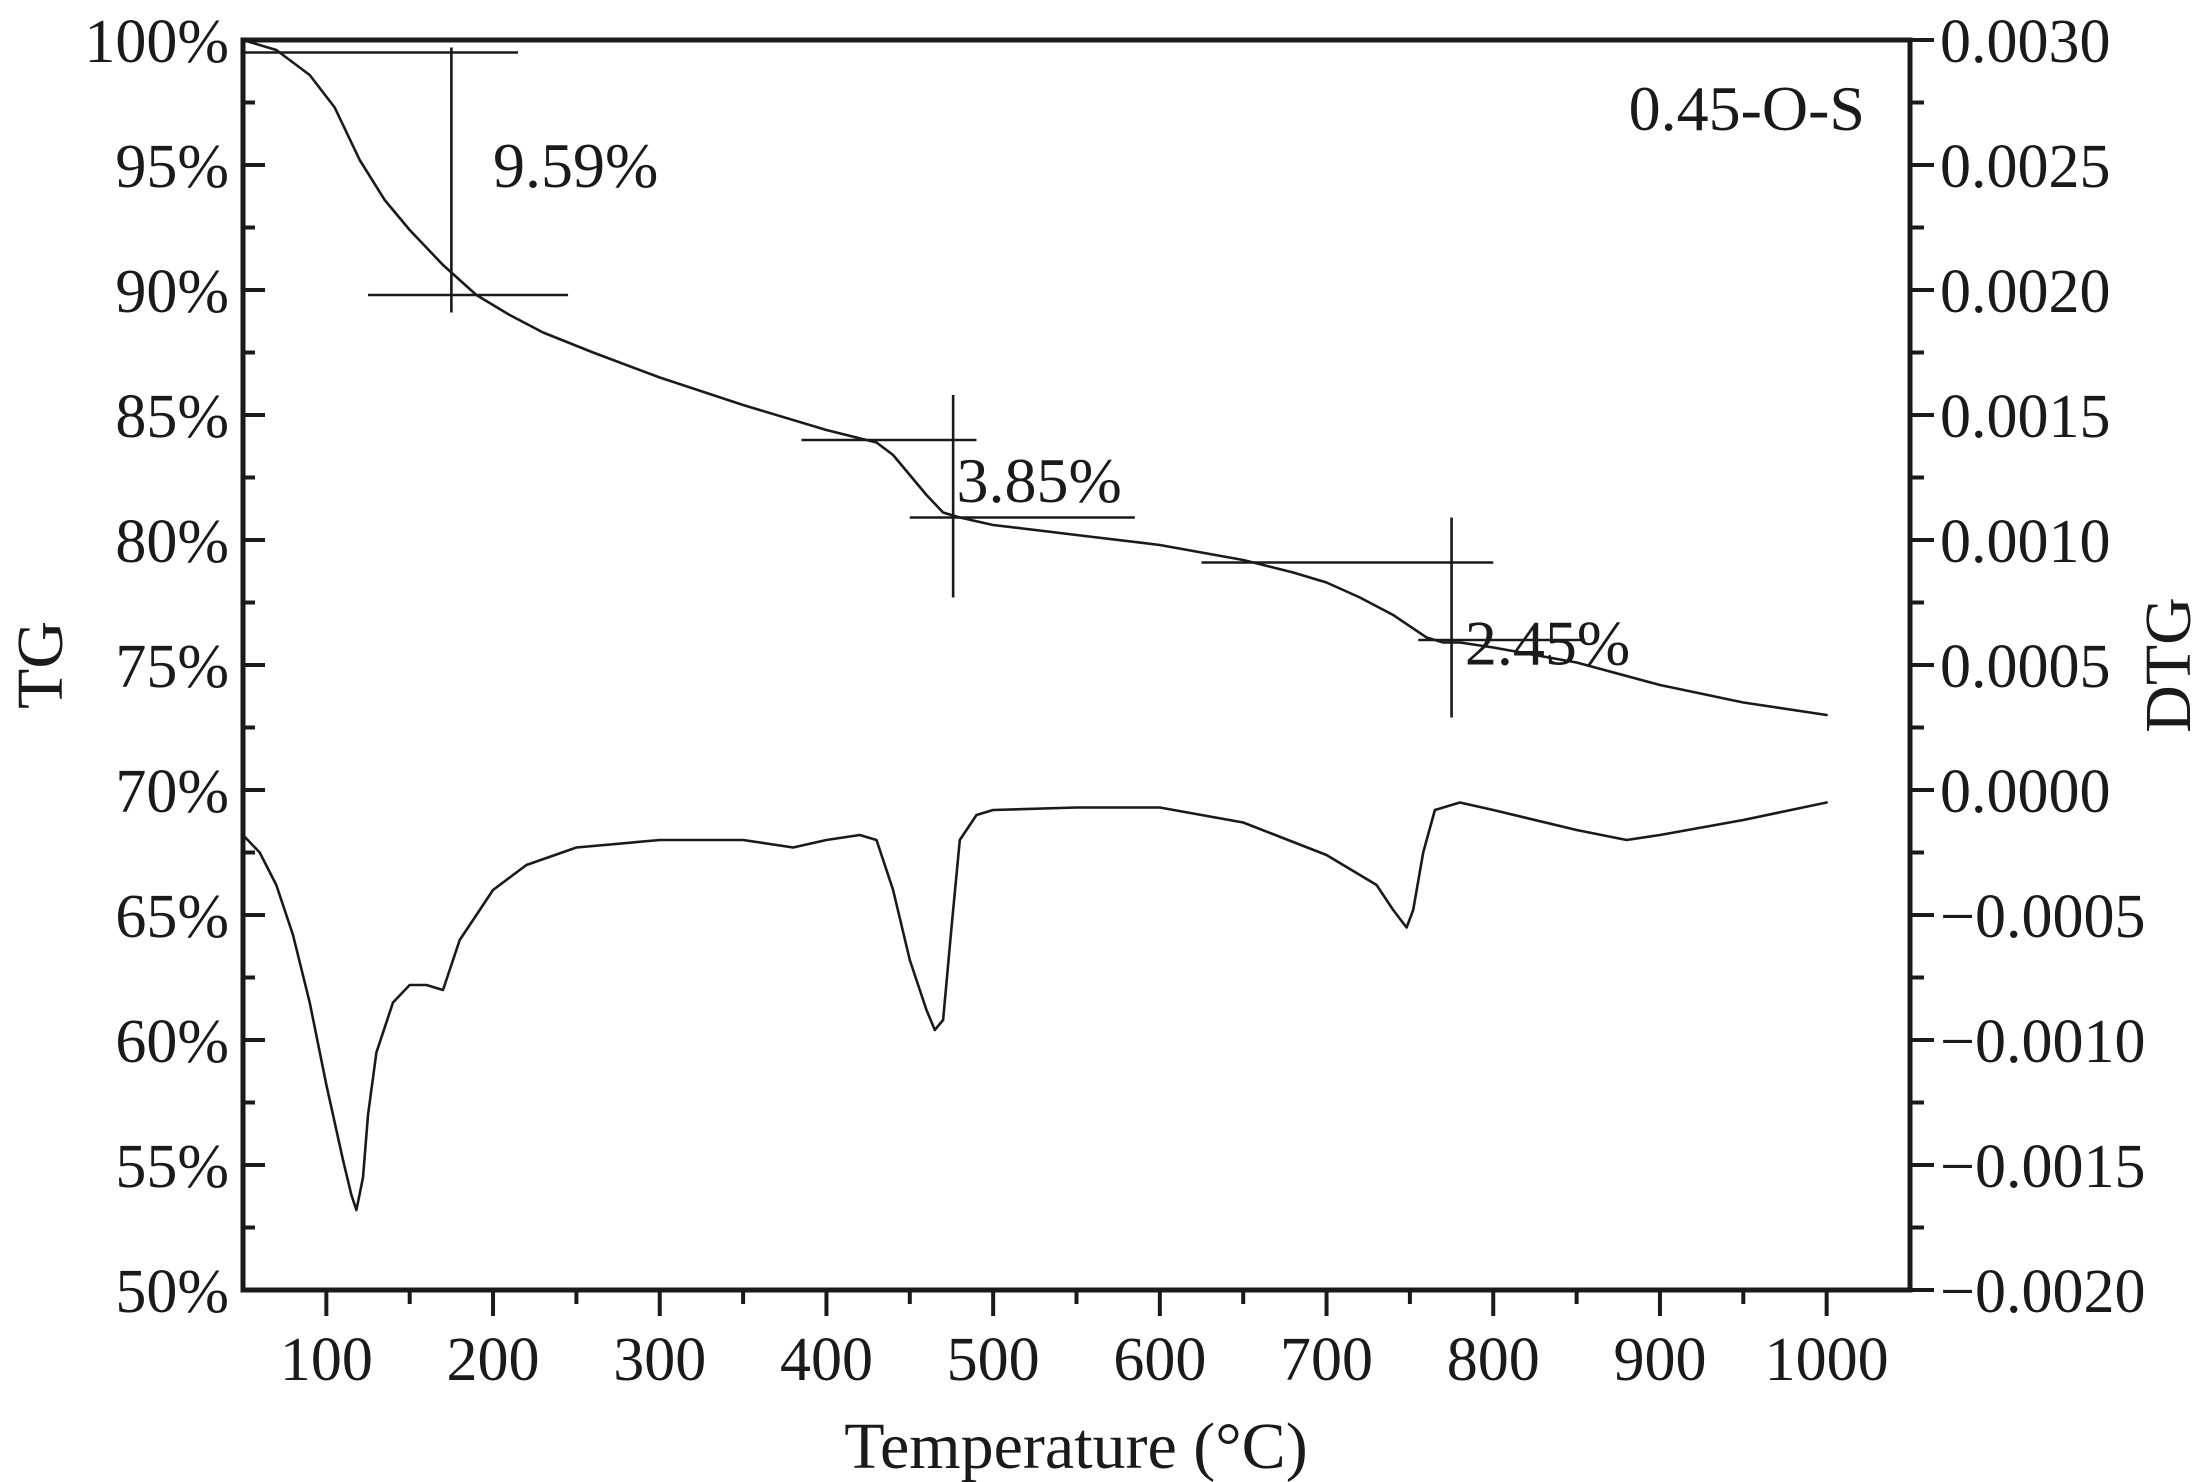 The width and height of the screenshot is (2205, 1482). I want to click on y-right-tick-label: −0.0010, so click(2042, 1042).